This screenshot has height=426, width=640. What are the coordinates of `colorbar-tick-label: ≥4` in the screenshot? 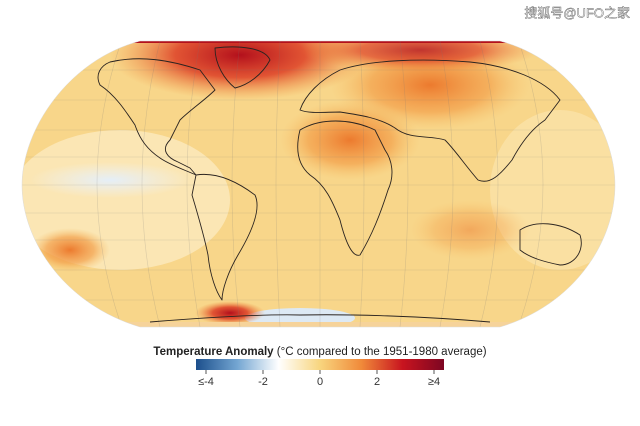 It's located at (434, 382).